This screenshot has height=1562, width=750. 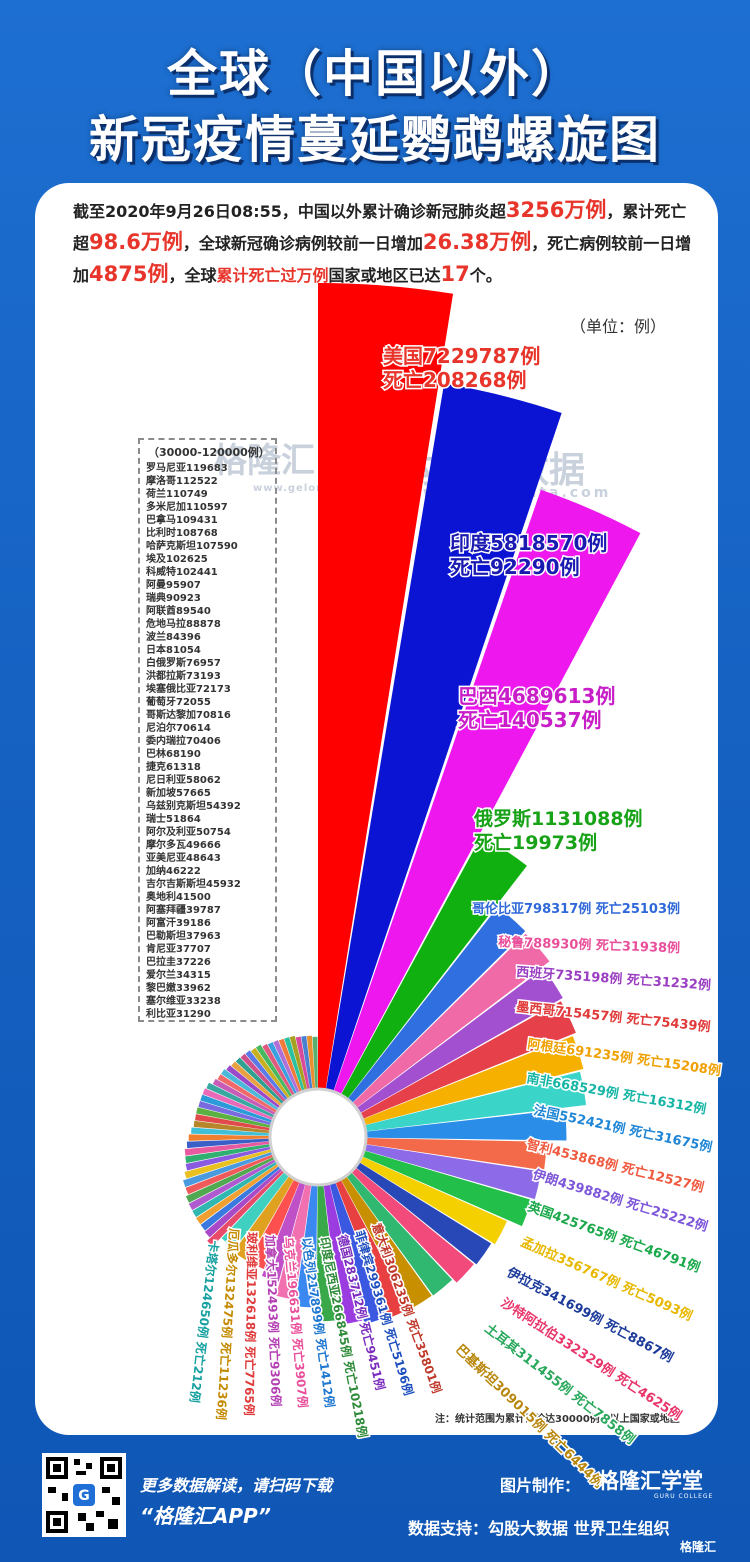 What do you see at coordinates (375, 140) in the screenshot?
I see `page-title-line2: 新冠疫情蔓延鹦鹉螺旋图` at bounding box center [375, 140].